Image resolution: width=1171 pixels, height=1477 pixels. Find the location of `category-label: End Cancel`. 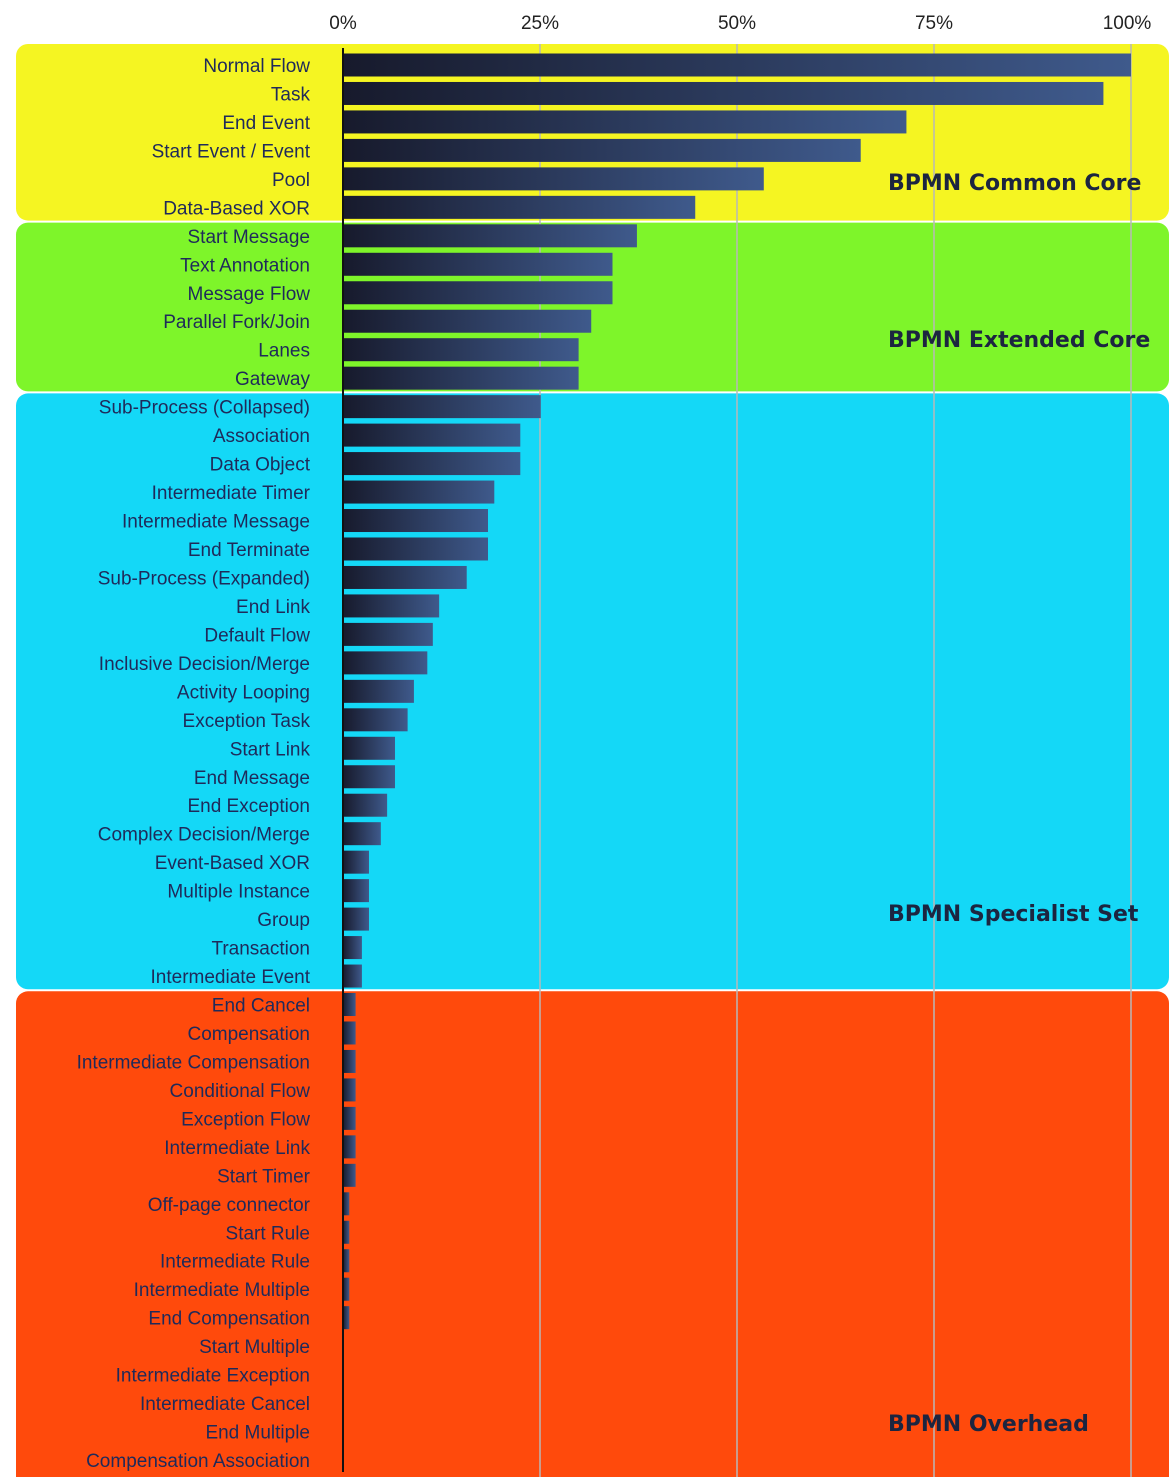

category-label: End Cancel is located at coordinates (261, 1006).